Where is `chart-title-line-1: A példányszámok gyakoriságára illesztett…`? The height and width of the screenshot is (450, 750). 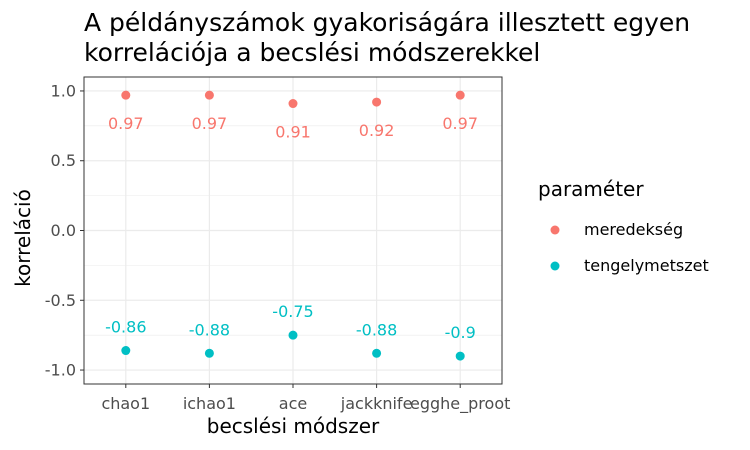
chart-title-line-1: A példányszámok gyakoriságára illesztett… is located at coordinates (387, 22).